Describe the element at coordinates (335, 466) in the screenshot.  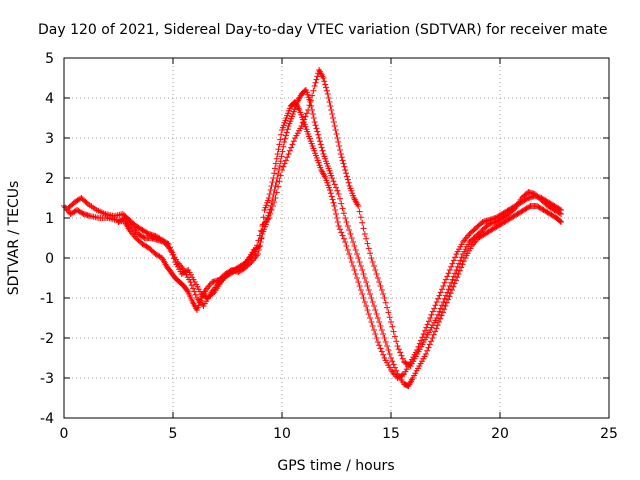
I see `x-axis-label: GPS time / hours` at that location.